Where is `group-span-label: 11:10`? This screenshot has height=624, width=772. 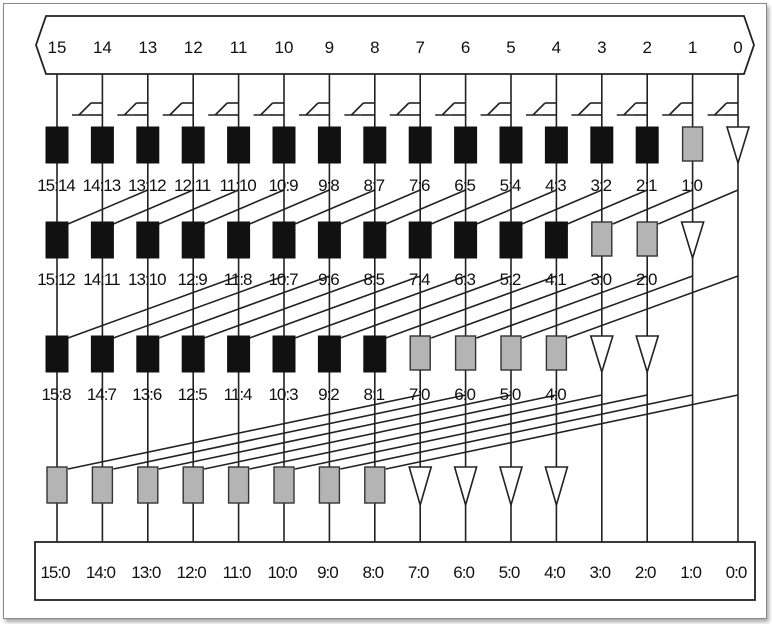 group-span-label: 11:10 is located at coordinates (237, 185).